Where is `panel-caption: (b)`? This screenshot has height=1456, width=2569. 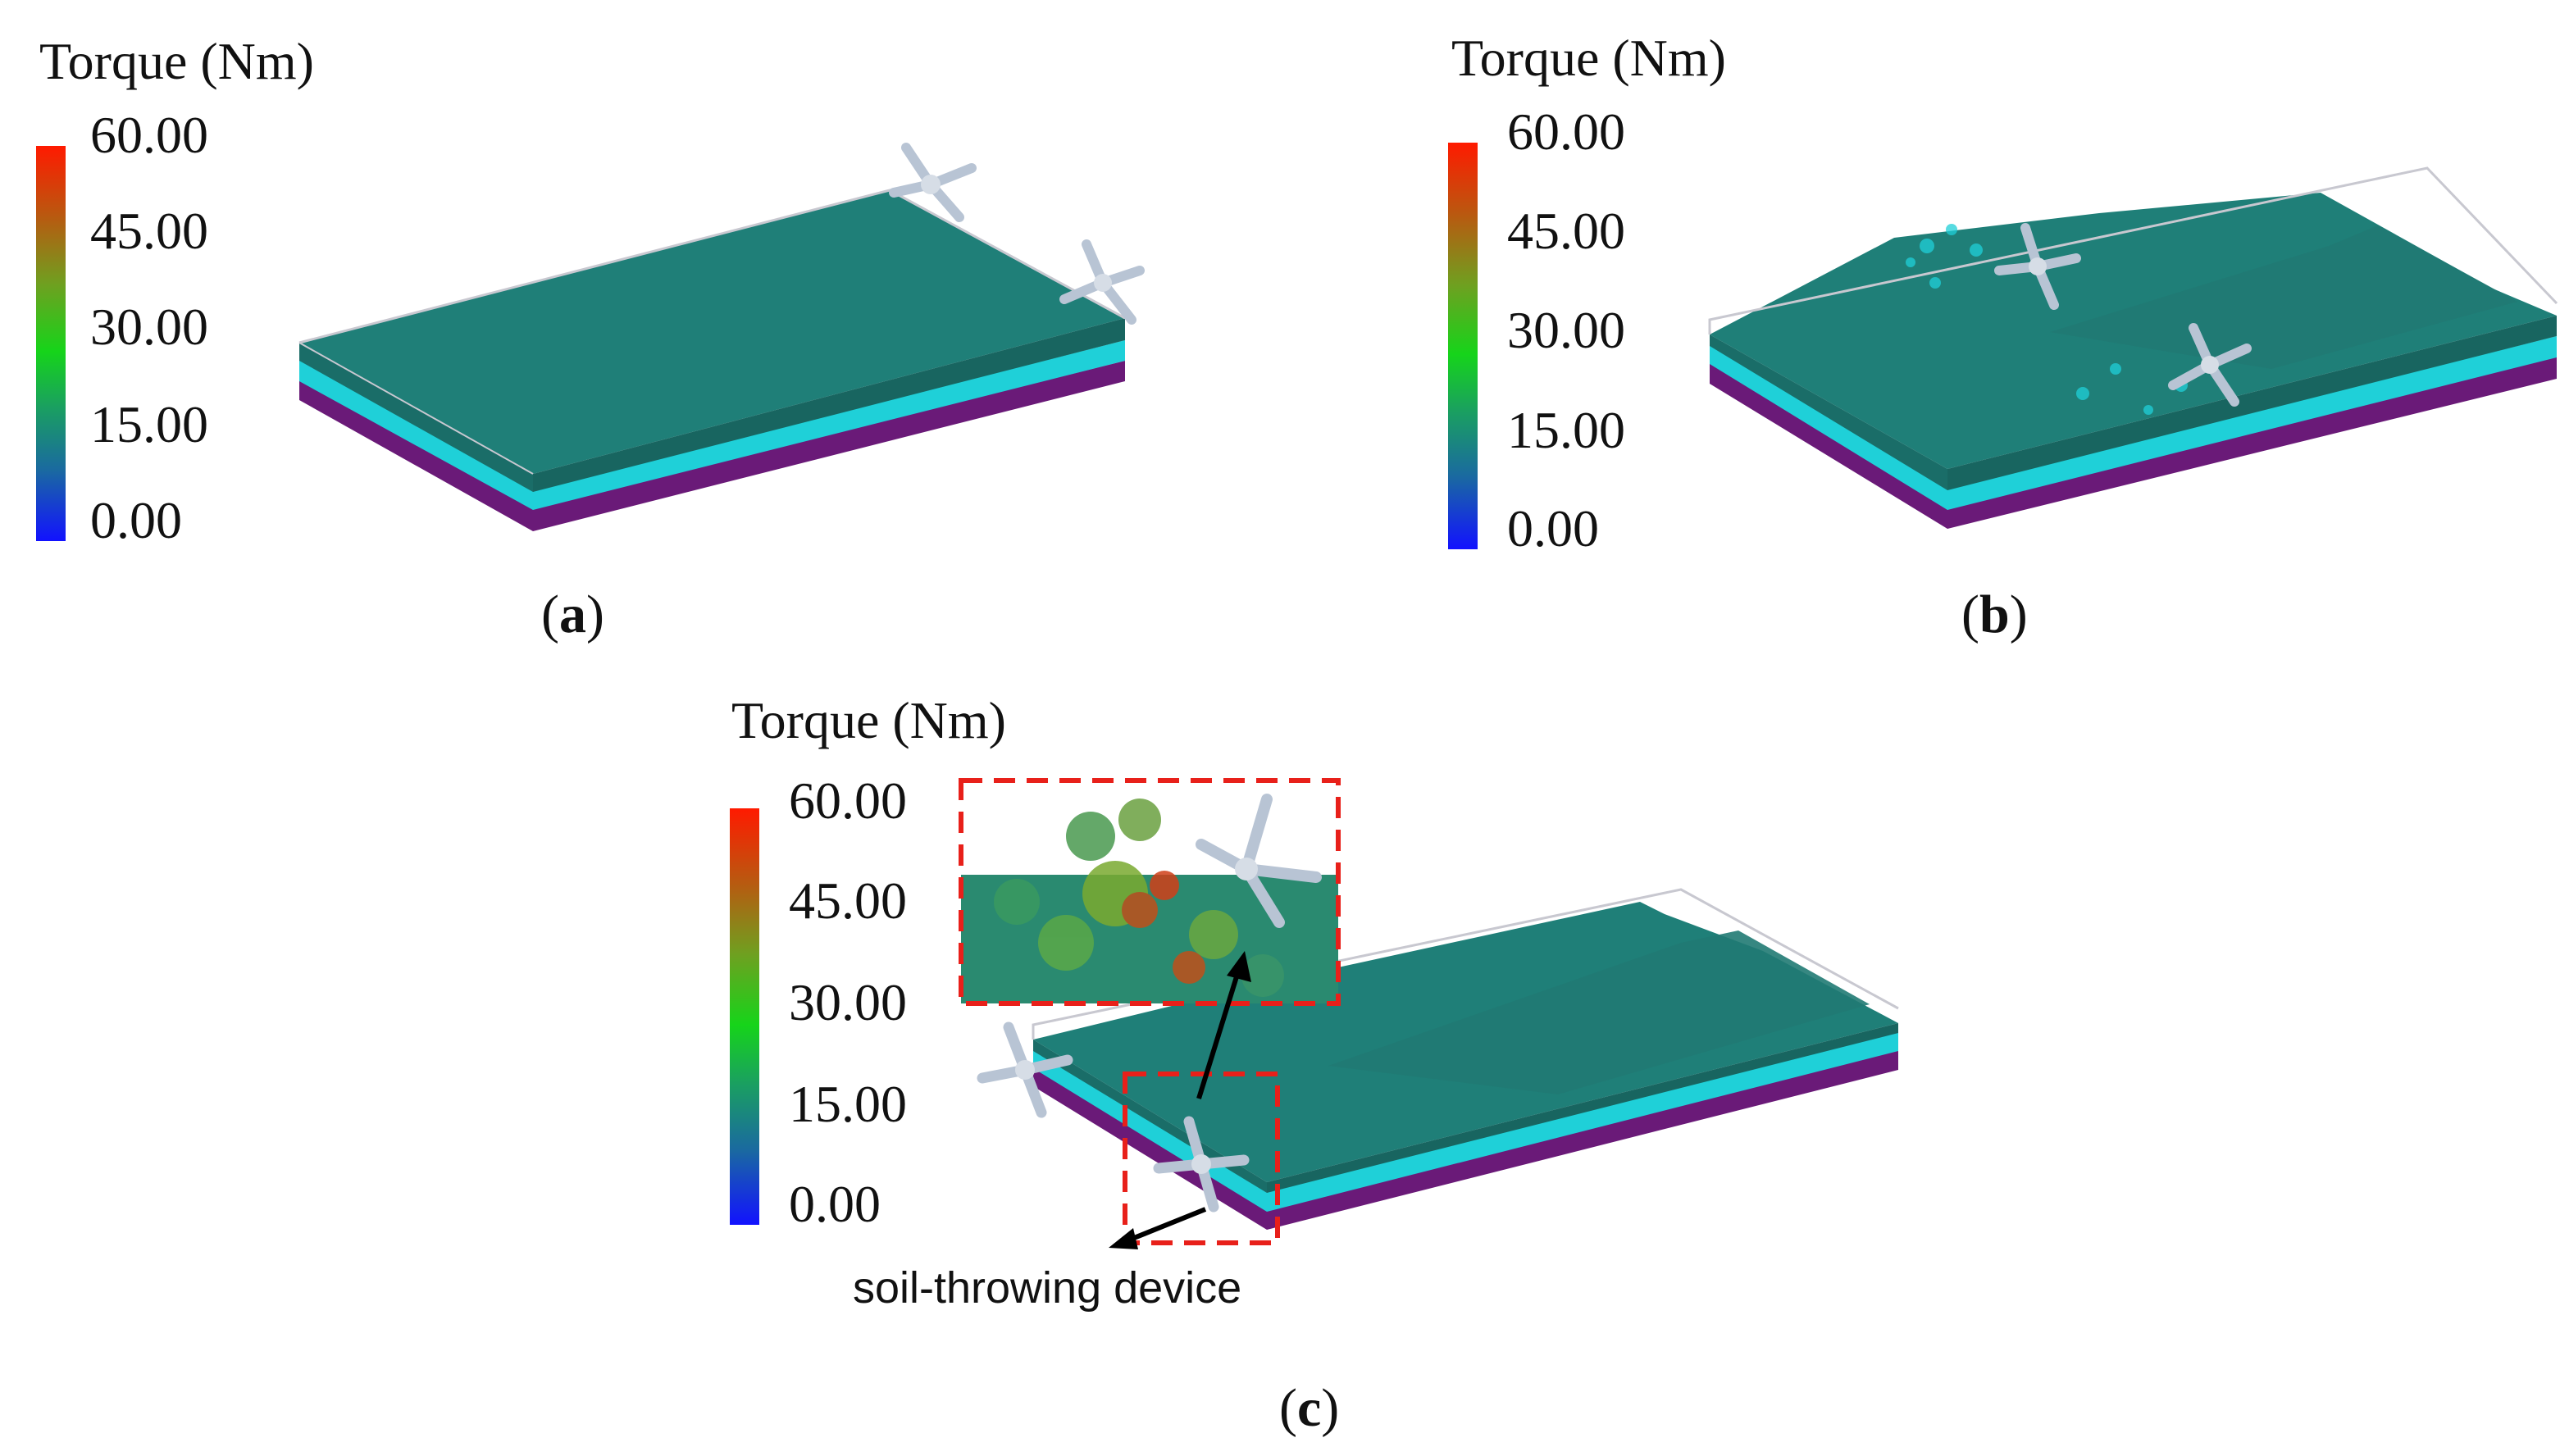 panel-caption: (b) is located at coordinates (1994, 614).